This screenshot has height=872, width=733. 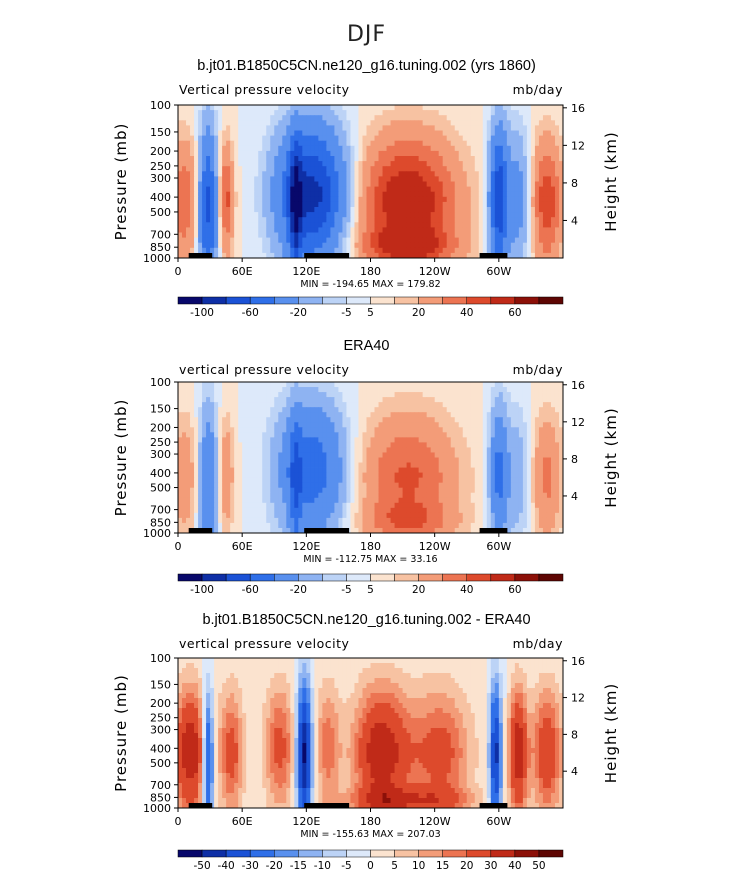 What do you see at coordinates (578, 108) in the screenshot?
I see `y-right-tick-label: 16` at bounding box center [578, 108].